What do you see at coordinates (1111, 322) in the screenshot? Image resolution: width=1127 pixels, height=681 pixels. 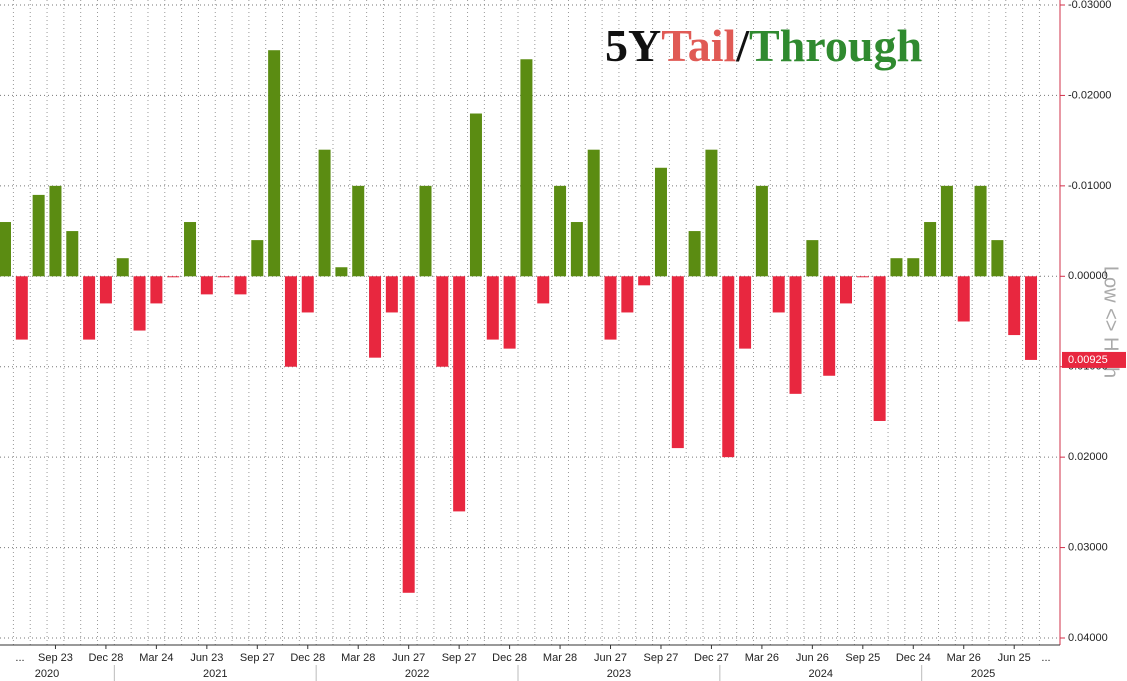 I see `y-axis-label: Low <> High` at bounding box center [1111, 322].